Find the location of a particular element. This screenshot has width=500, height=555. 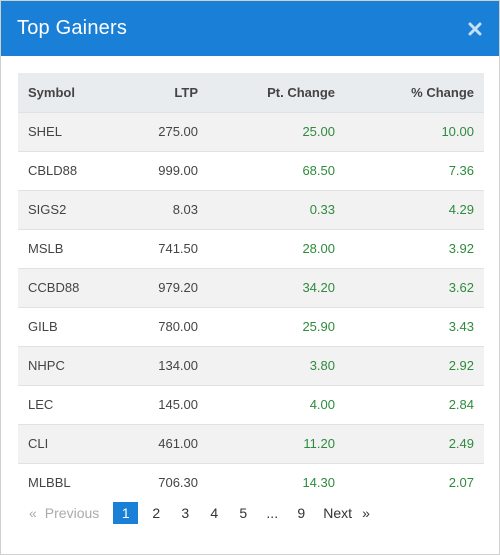

page-button-2: 2 is located at coordinates (156, 512).